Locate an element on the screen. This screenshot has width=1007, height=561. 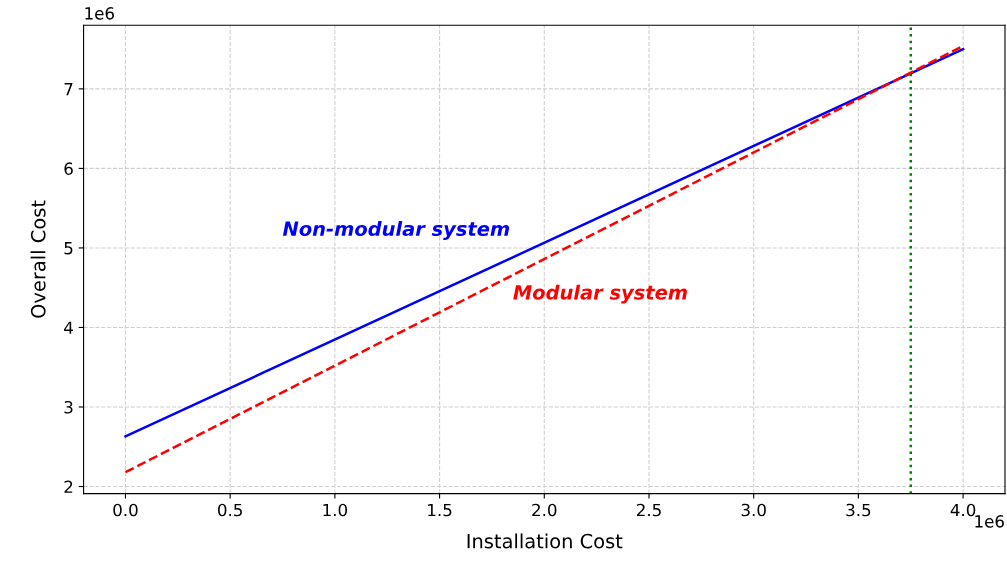
y-tick-label: 3 is located at coordinates (68, 407).